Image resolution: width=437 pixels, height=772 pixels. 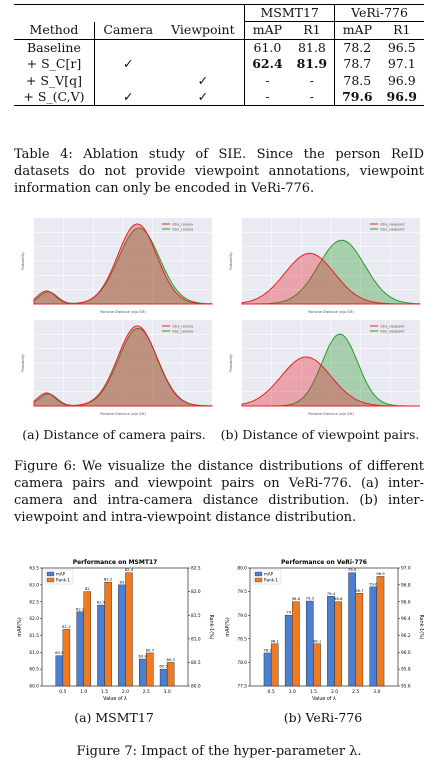 What do you see at coordinates (313, 692) in the screenshot?
I see `x-tick-label: 1.5` at bounding box center [313, 692].